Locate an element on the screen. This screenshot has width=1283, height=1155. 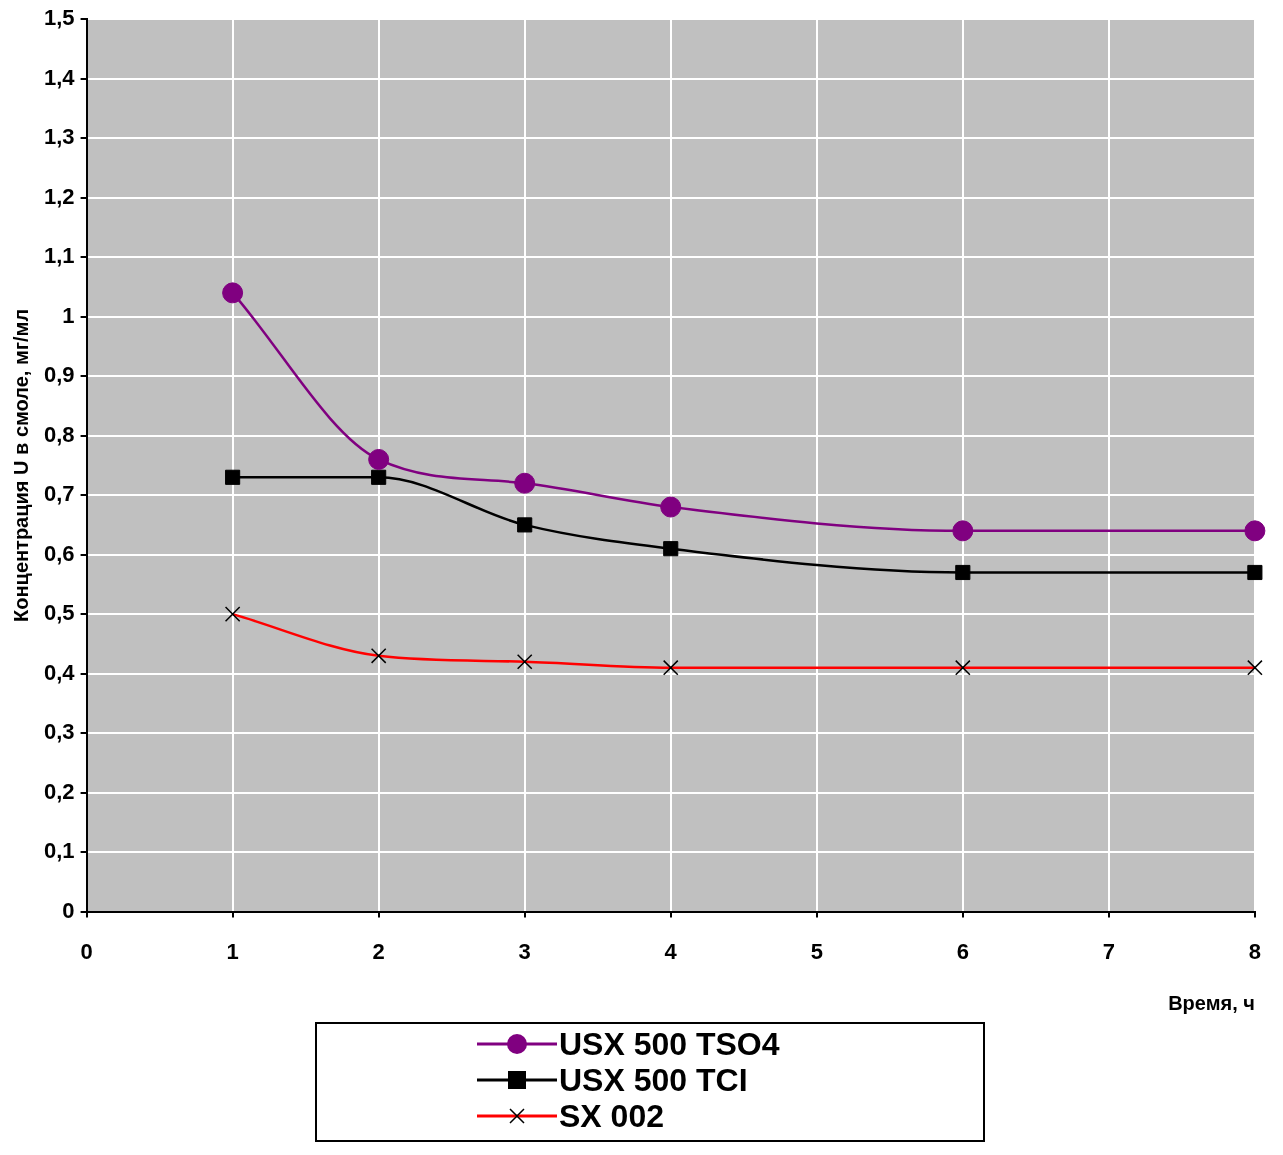
y-tick-label: 1 is located at coordinates (68, 315).